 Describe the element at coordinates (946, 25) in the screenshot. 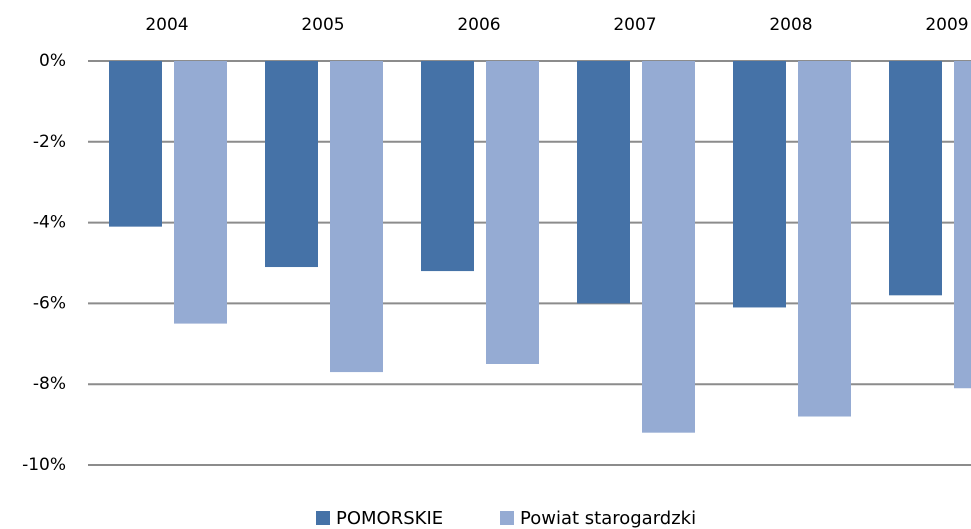

I see `x-tick-label: 2009` at that location.